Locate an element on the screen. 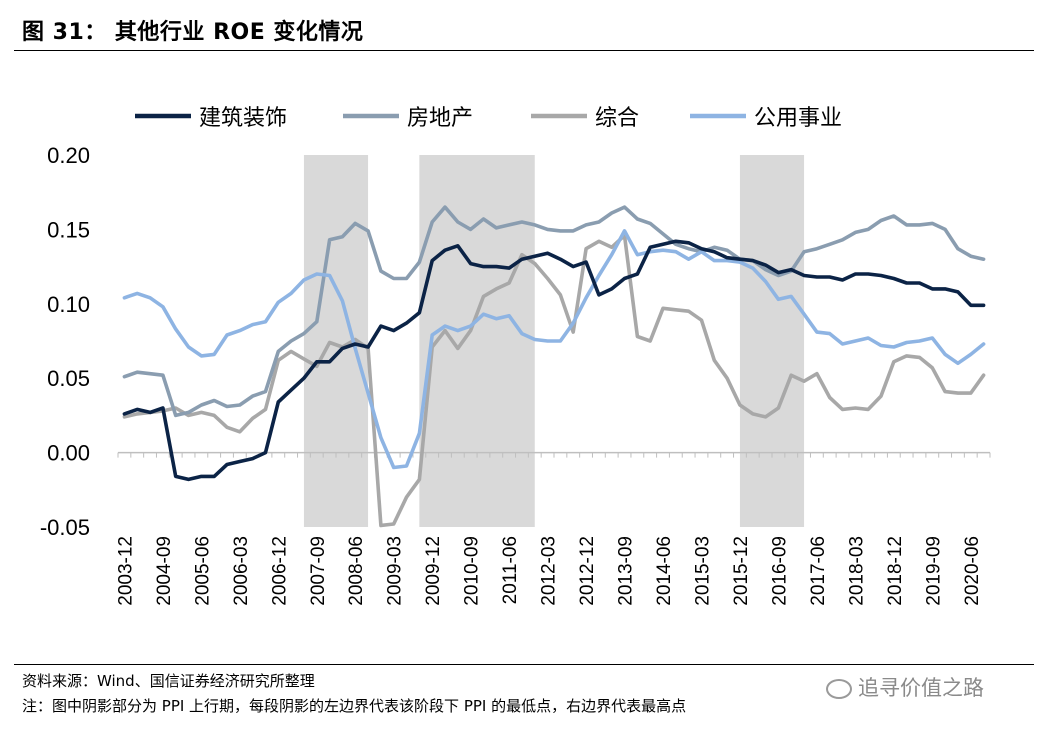 This screenshot has height=731, width=1042. x-tick-label: 2005-06 is located at coordinates (202, 571).